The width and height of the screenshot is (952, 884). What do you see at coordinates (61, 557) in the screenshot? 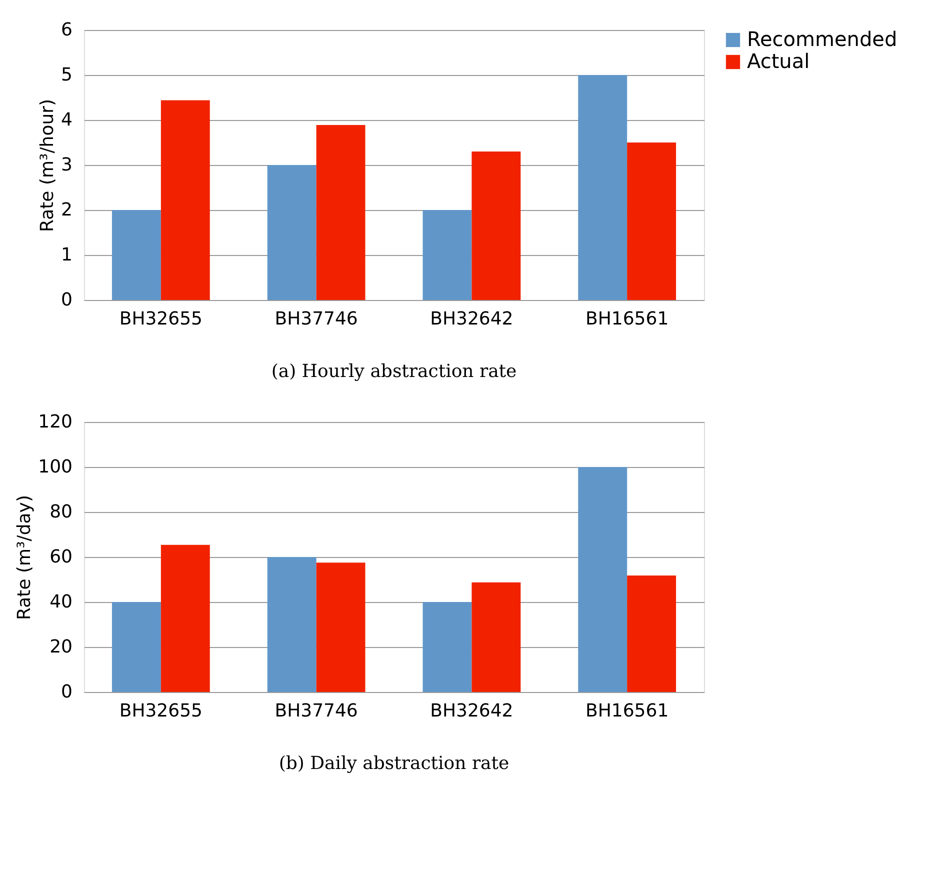
I see `y-tick-label: 60` at bounding box center [61, 557].